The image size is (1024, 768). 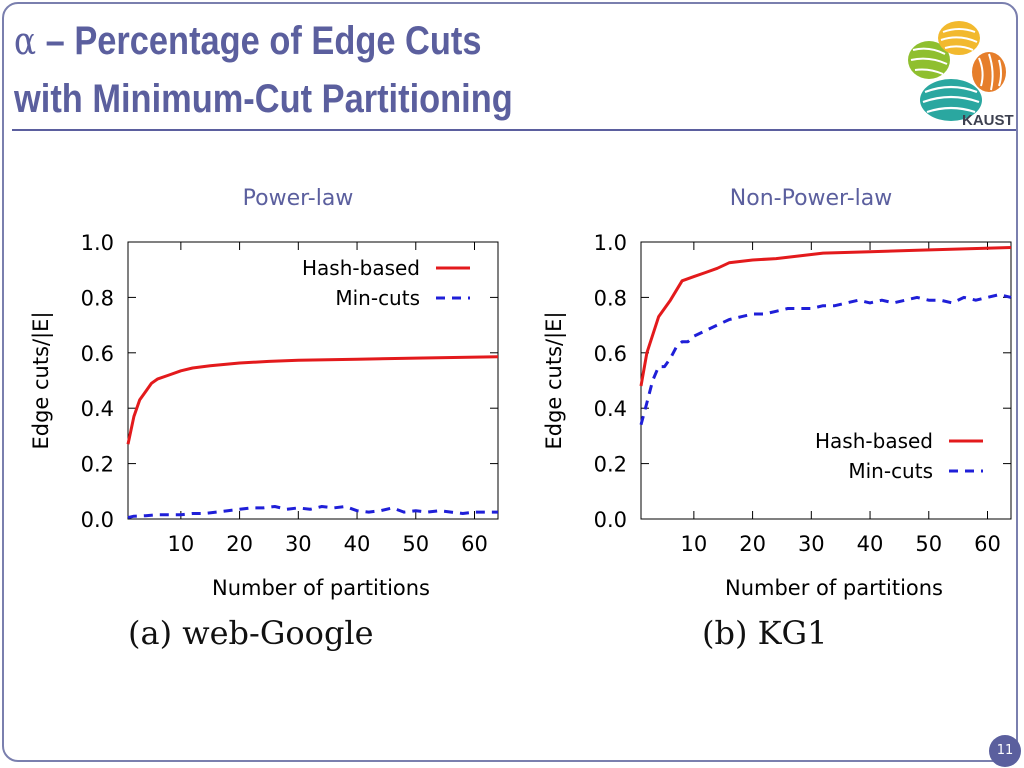 I want to click on alpha-symbol: α, so click(x=25, y=41).